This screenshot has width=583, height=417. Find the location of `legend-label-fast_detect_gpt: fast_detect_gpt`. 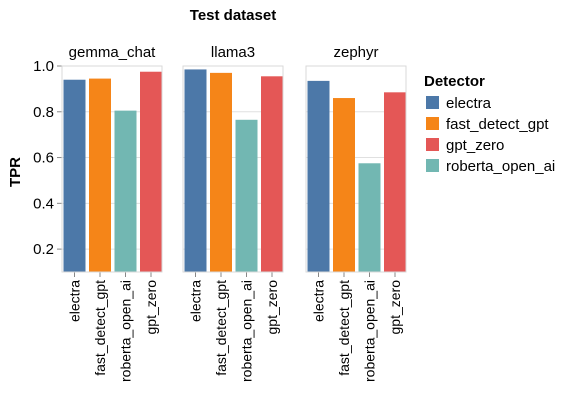

legend-label-fast_detect_gpt: fast_detect_gpt is located at coordinates (497, 124).